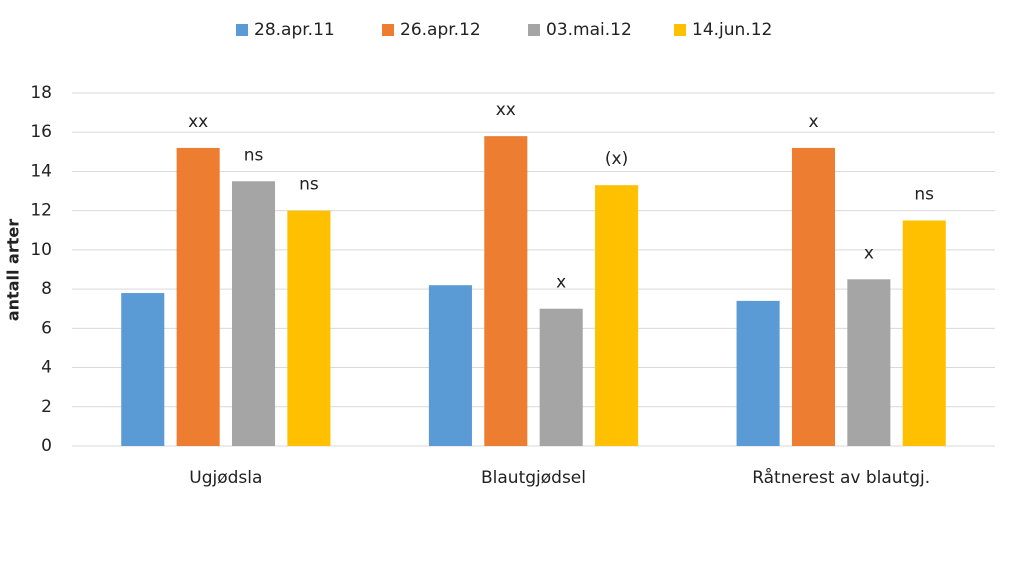 This screenshot has height=562, width=1024. What do you see at coordinates (41, 250) in the screenshot?
I see `y-tick-label: 10` at bounding box center [41, 250].